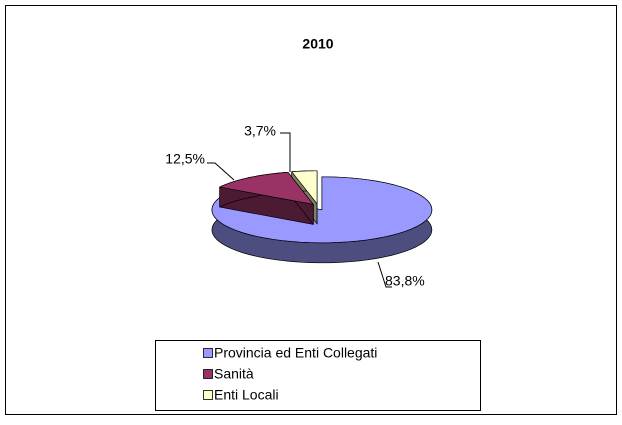 This screenshot has width=622, height=425. I want to click on legend-label: Sanità, so click(234, 374).